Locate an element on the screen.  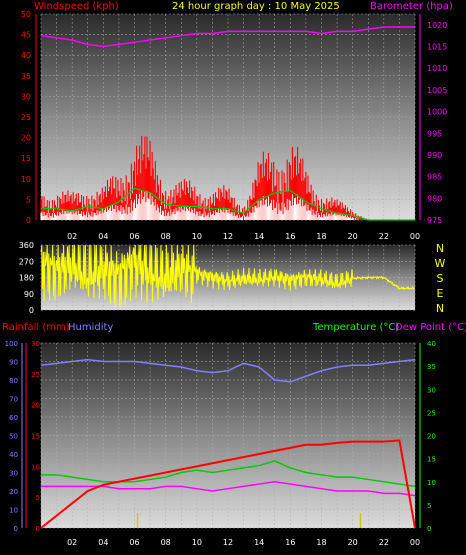
baro-tick-label: 980 is located at coordinates (434, 198).